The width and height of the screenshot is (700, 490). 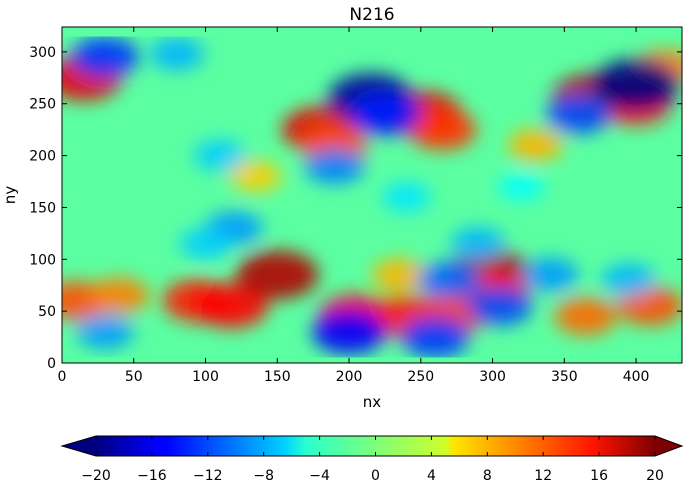 What do you see at coordinates (62, 377) in the screenshot?
I see `x-tick-label: 0` at bounding box center [62, 377].